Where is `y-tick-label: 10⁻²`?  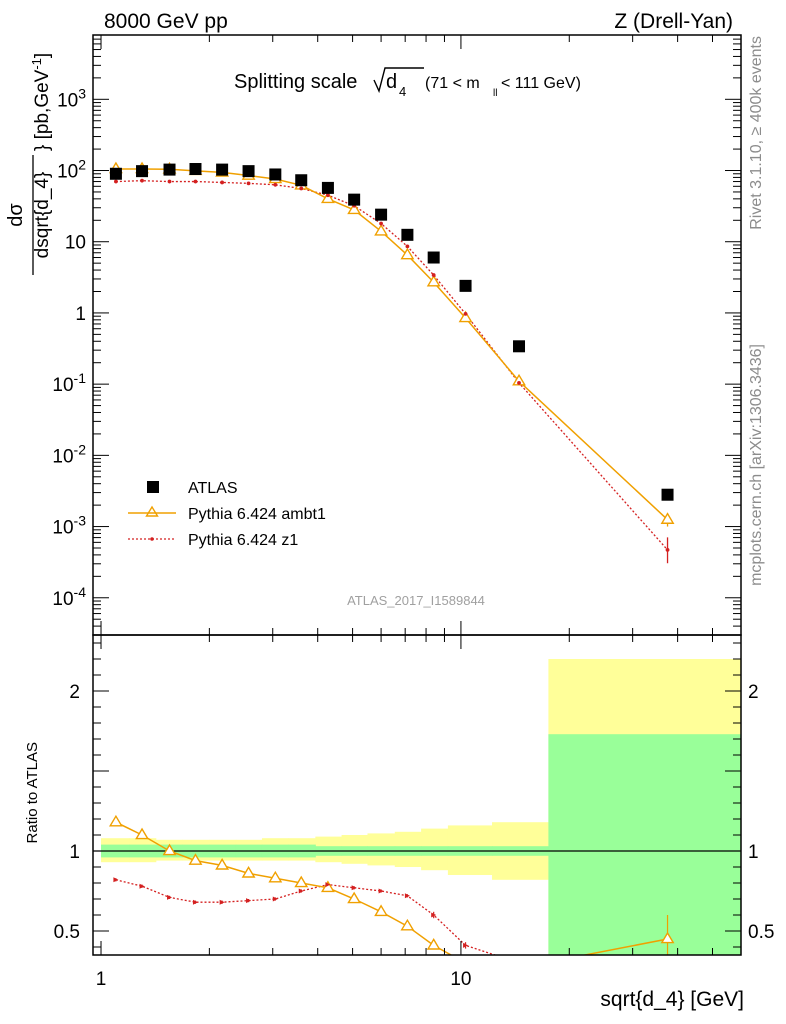 y-tick-label: 10⁻² is located at coordinates (69, 454).